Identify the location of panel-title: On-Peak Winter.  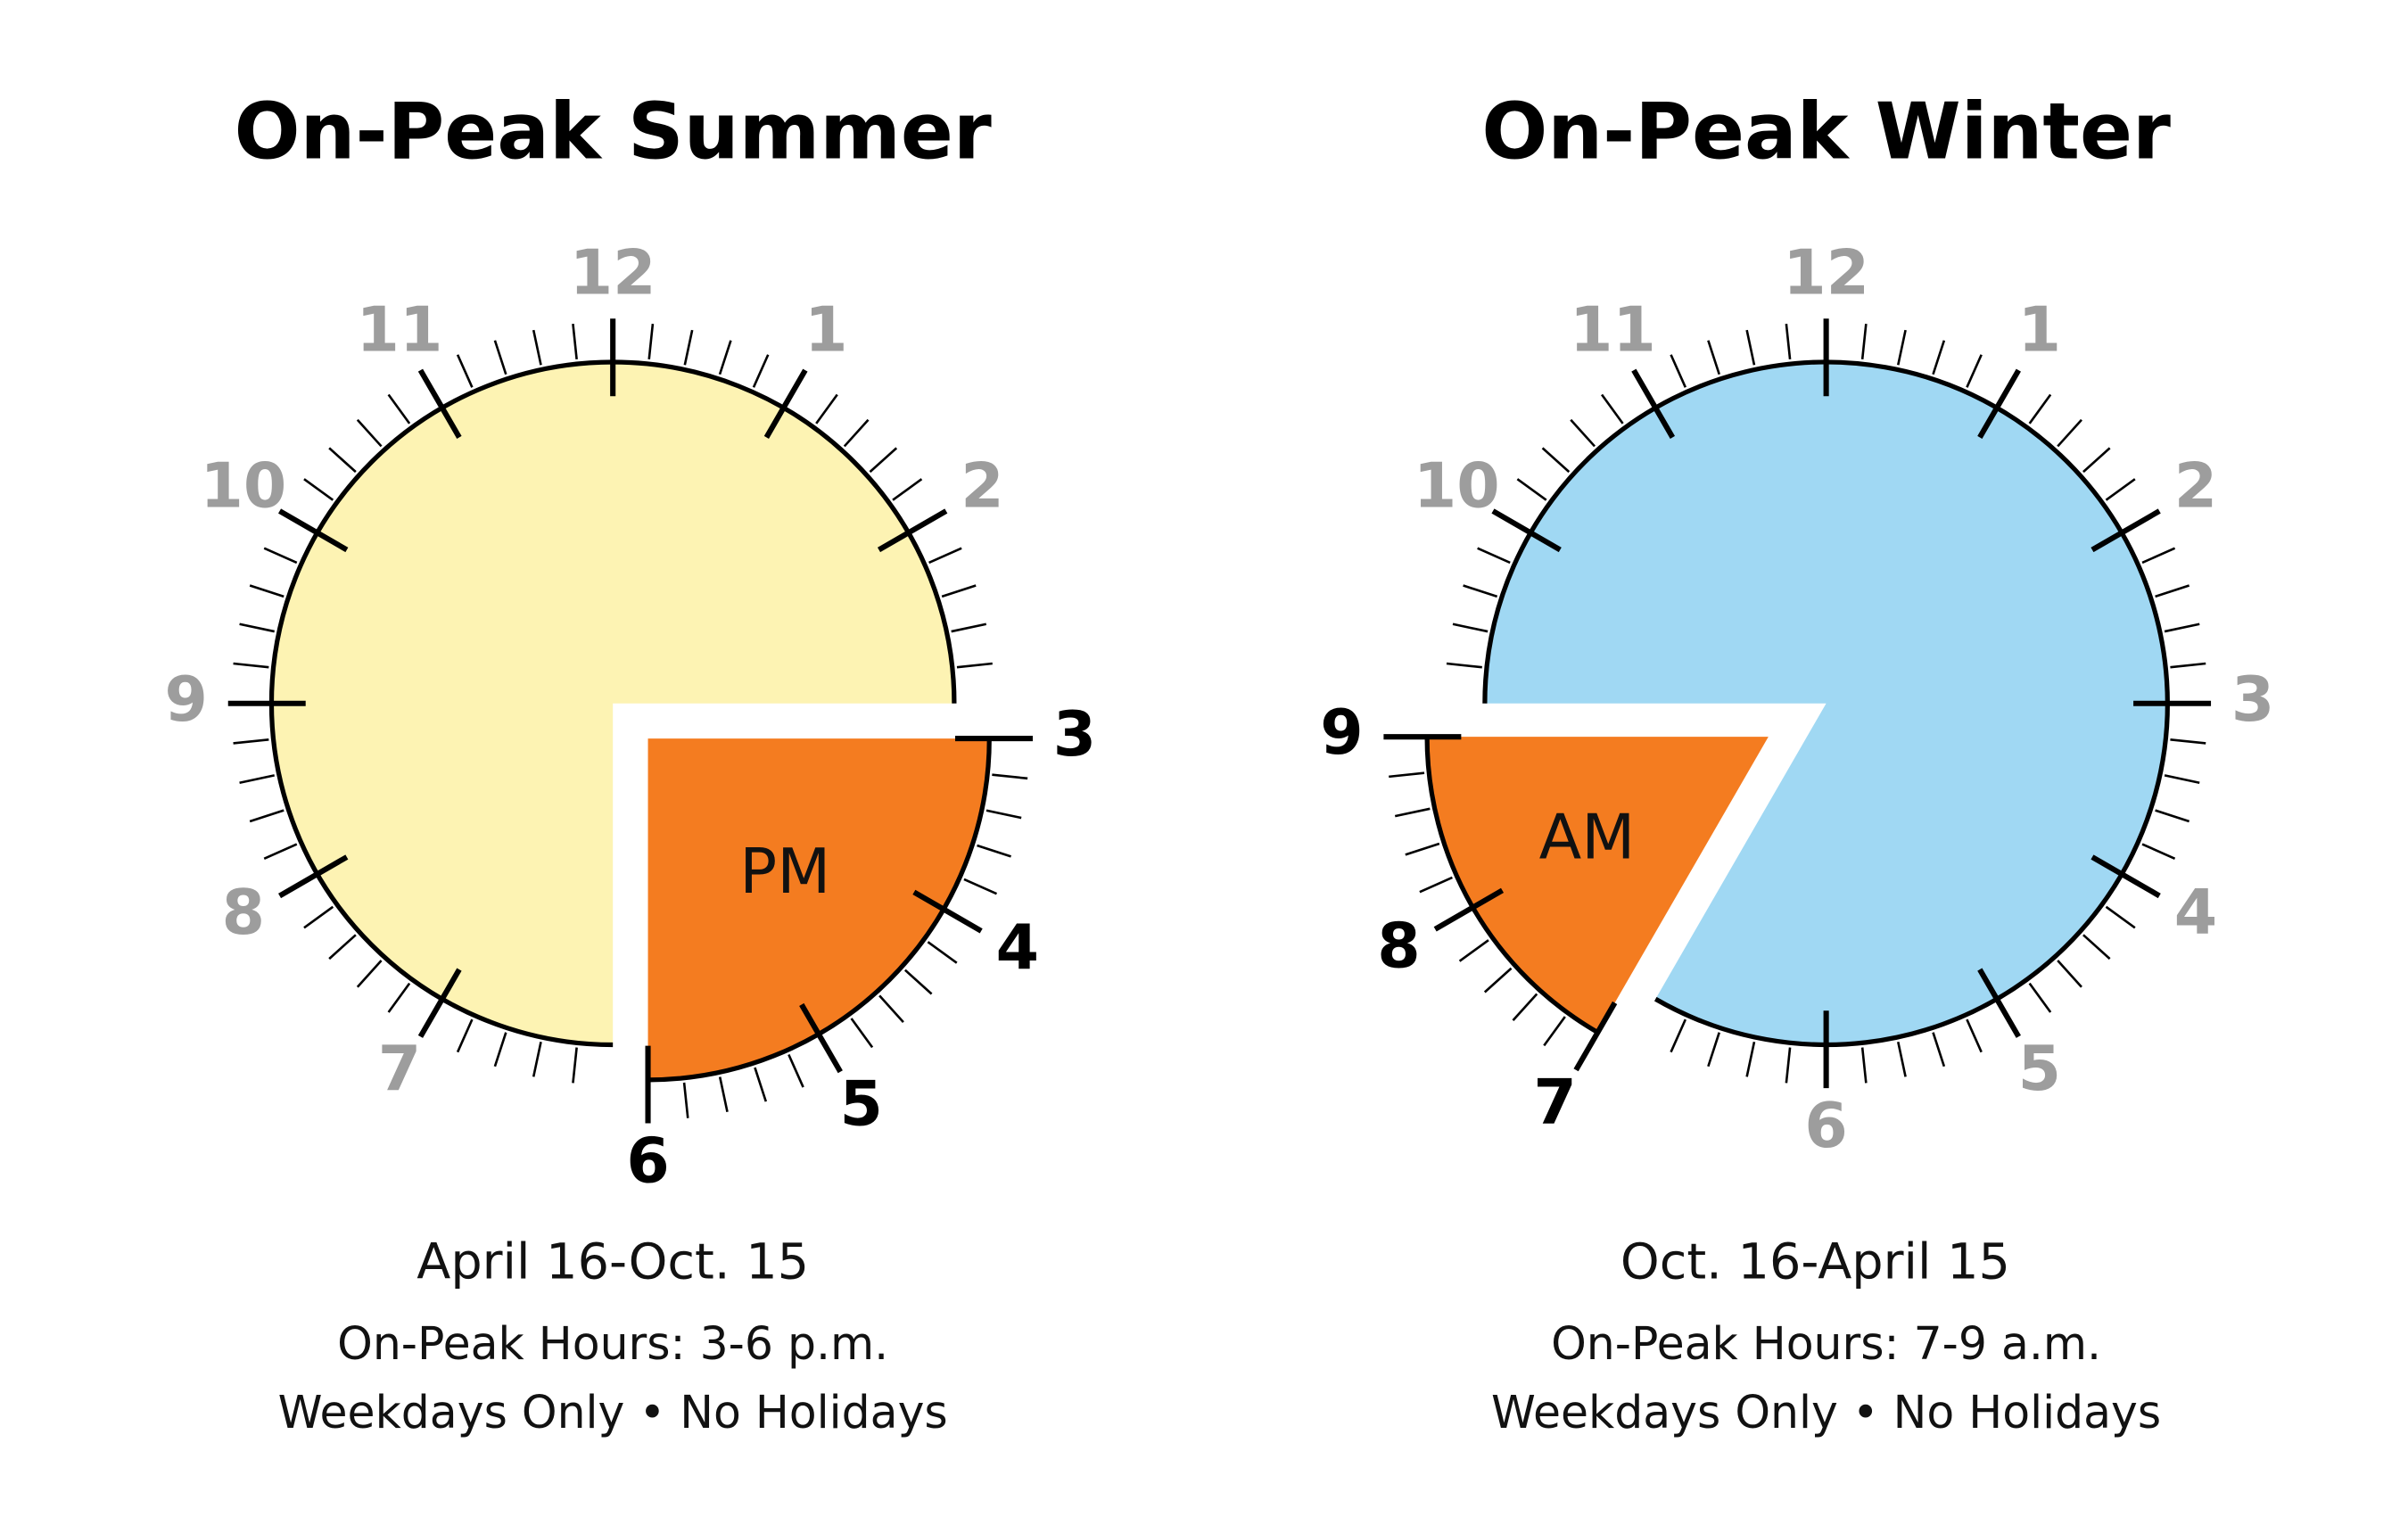
(1826, 132).